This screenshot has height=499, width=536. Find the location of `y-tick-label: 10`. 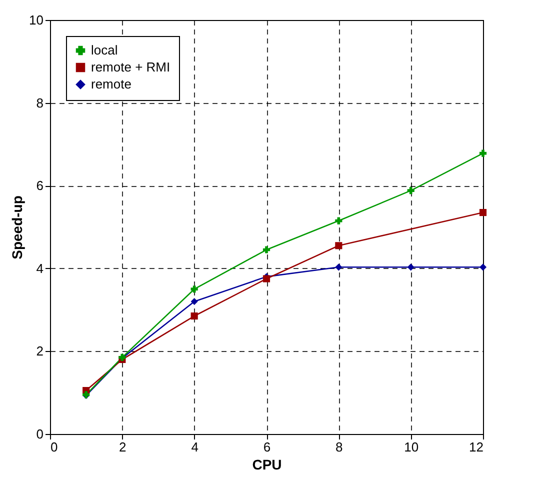

y-tick-label: 10 is located at coordinates (36, 20).